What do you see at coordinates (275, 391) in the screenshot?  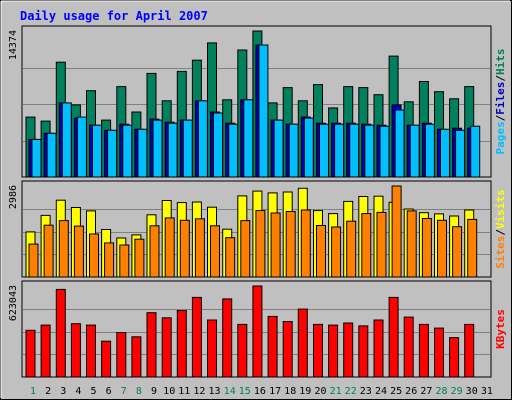 I see `x-tick-label-day-17: 17` at bounding box center [275, 391].